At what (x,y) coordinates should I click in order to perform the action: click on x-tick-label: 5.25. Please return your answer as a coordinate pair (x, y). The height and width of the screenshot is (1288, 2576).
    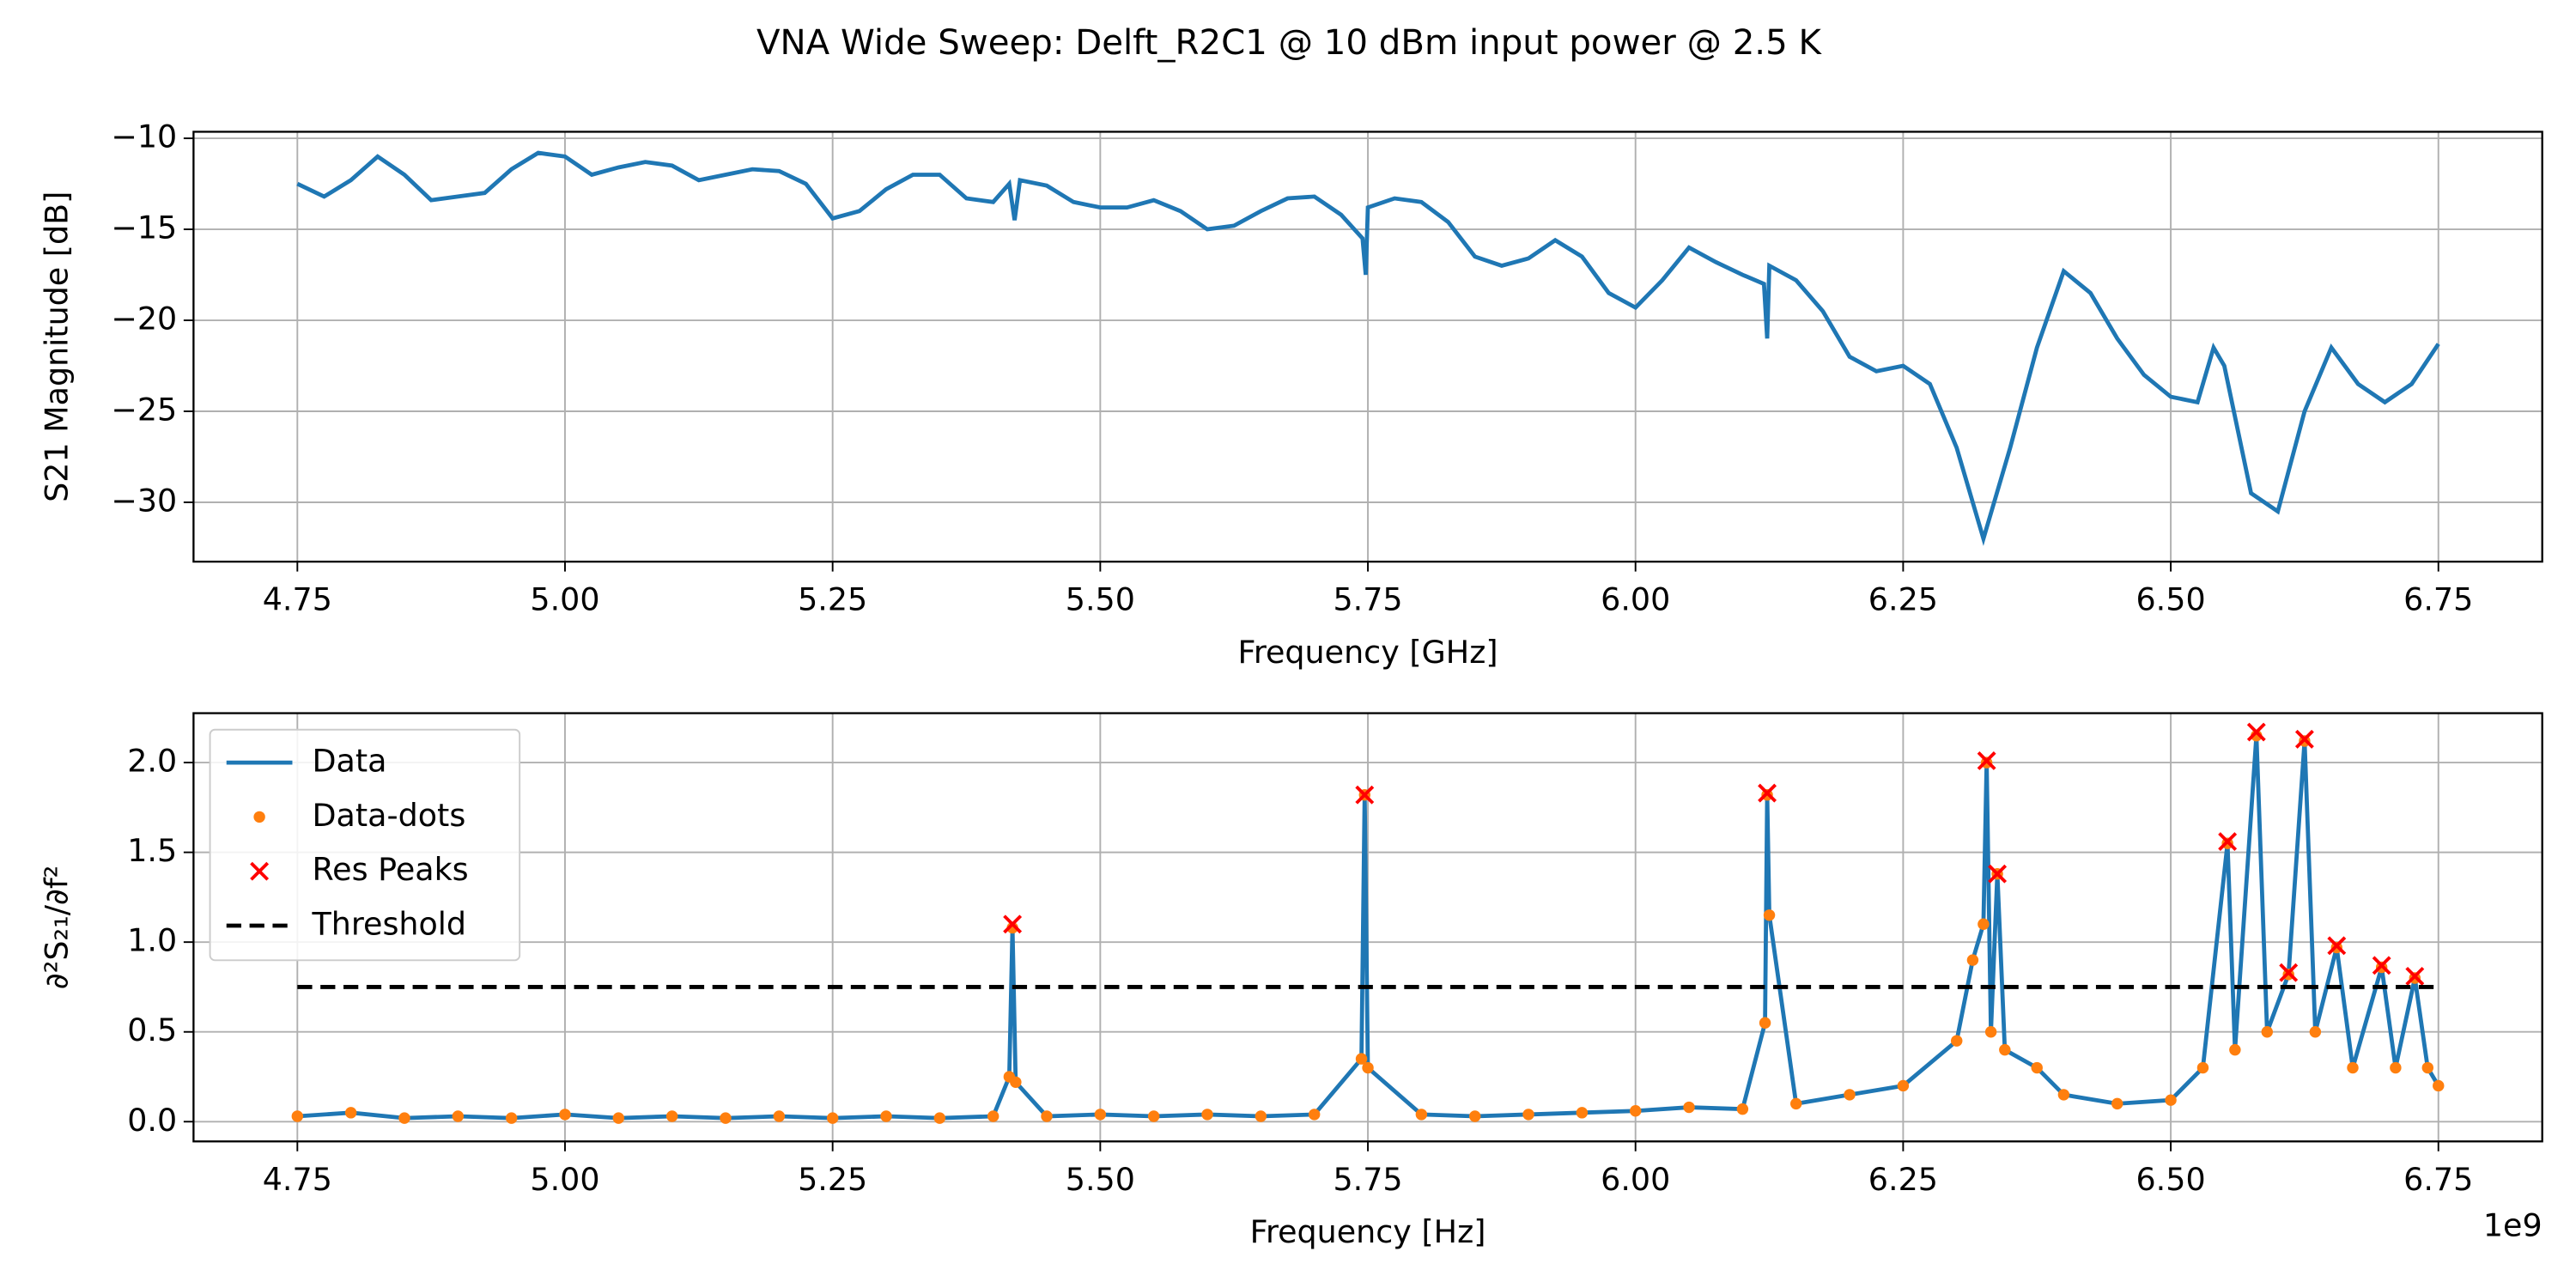
    Looking at the image, I should click on (832, 1180).